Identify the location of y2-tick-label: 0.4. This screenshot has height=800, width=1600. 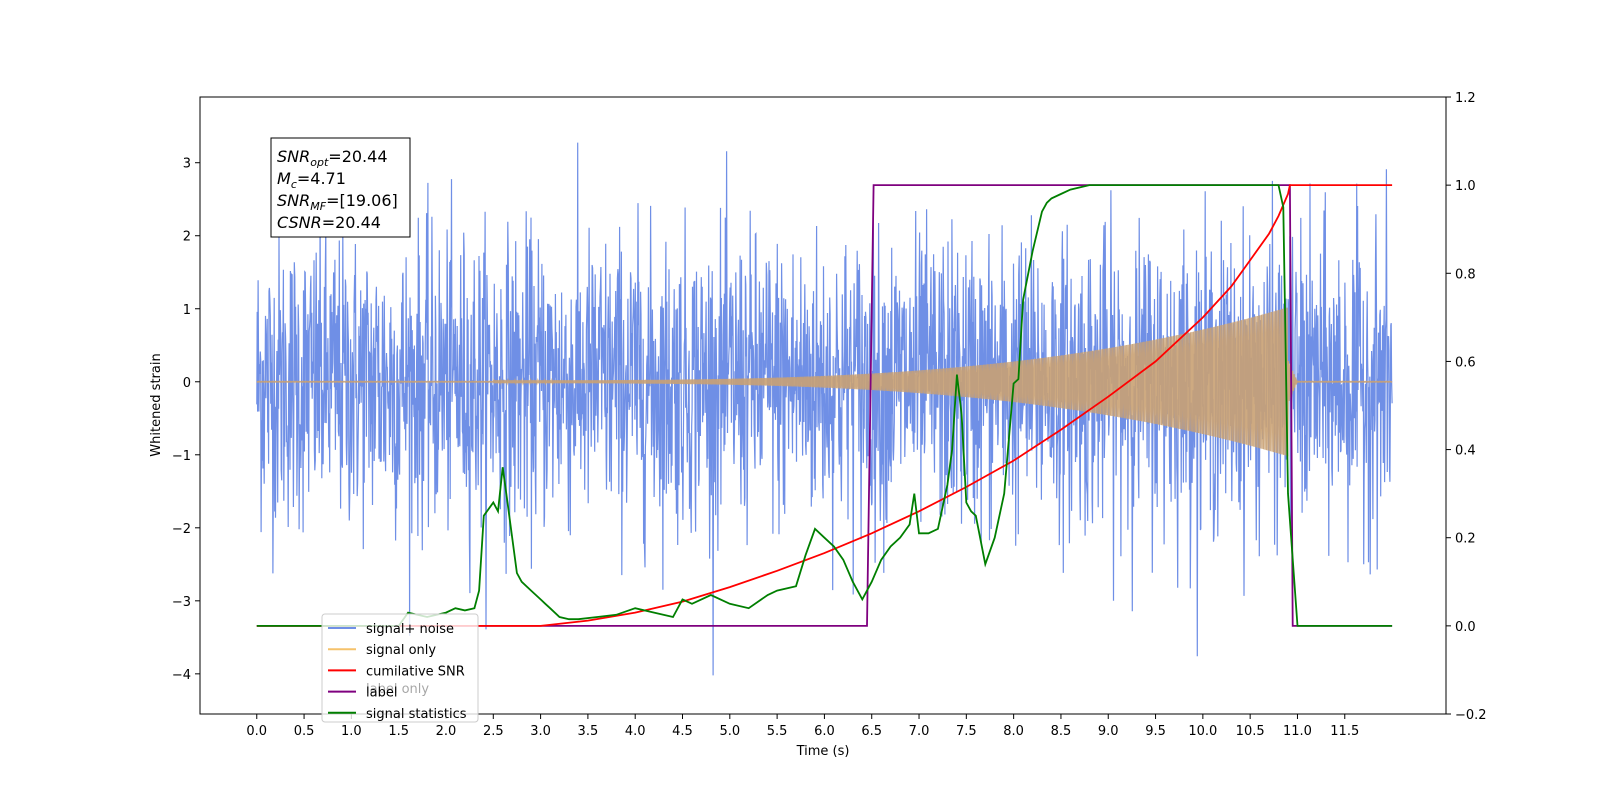
(1465, 451).